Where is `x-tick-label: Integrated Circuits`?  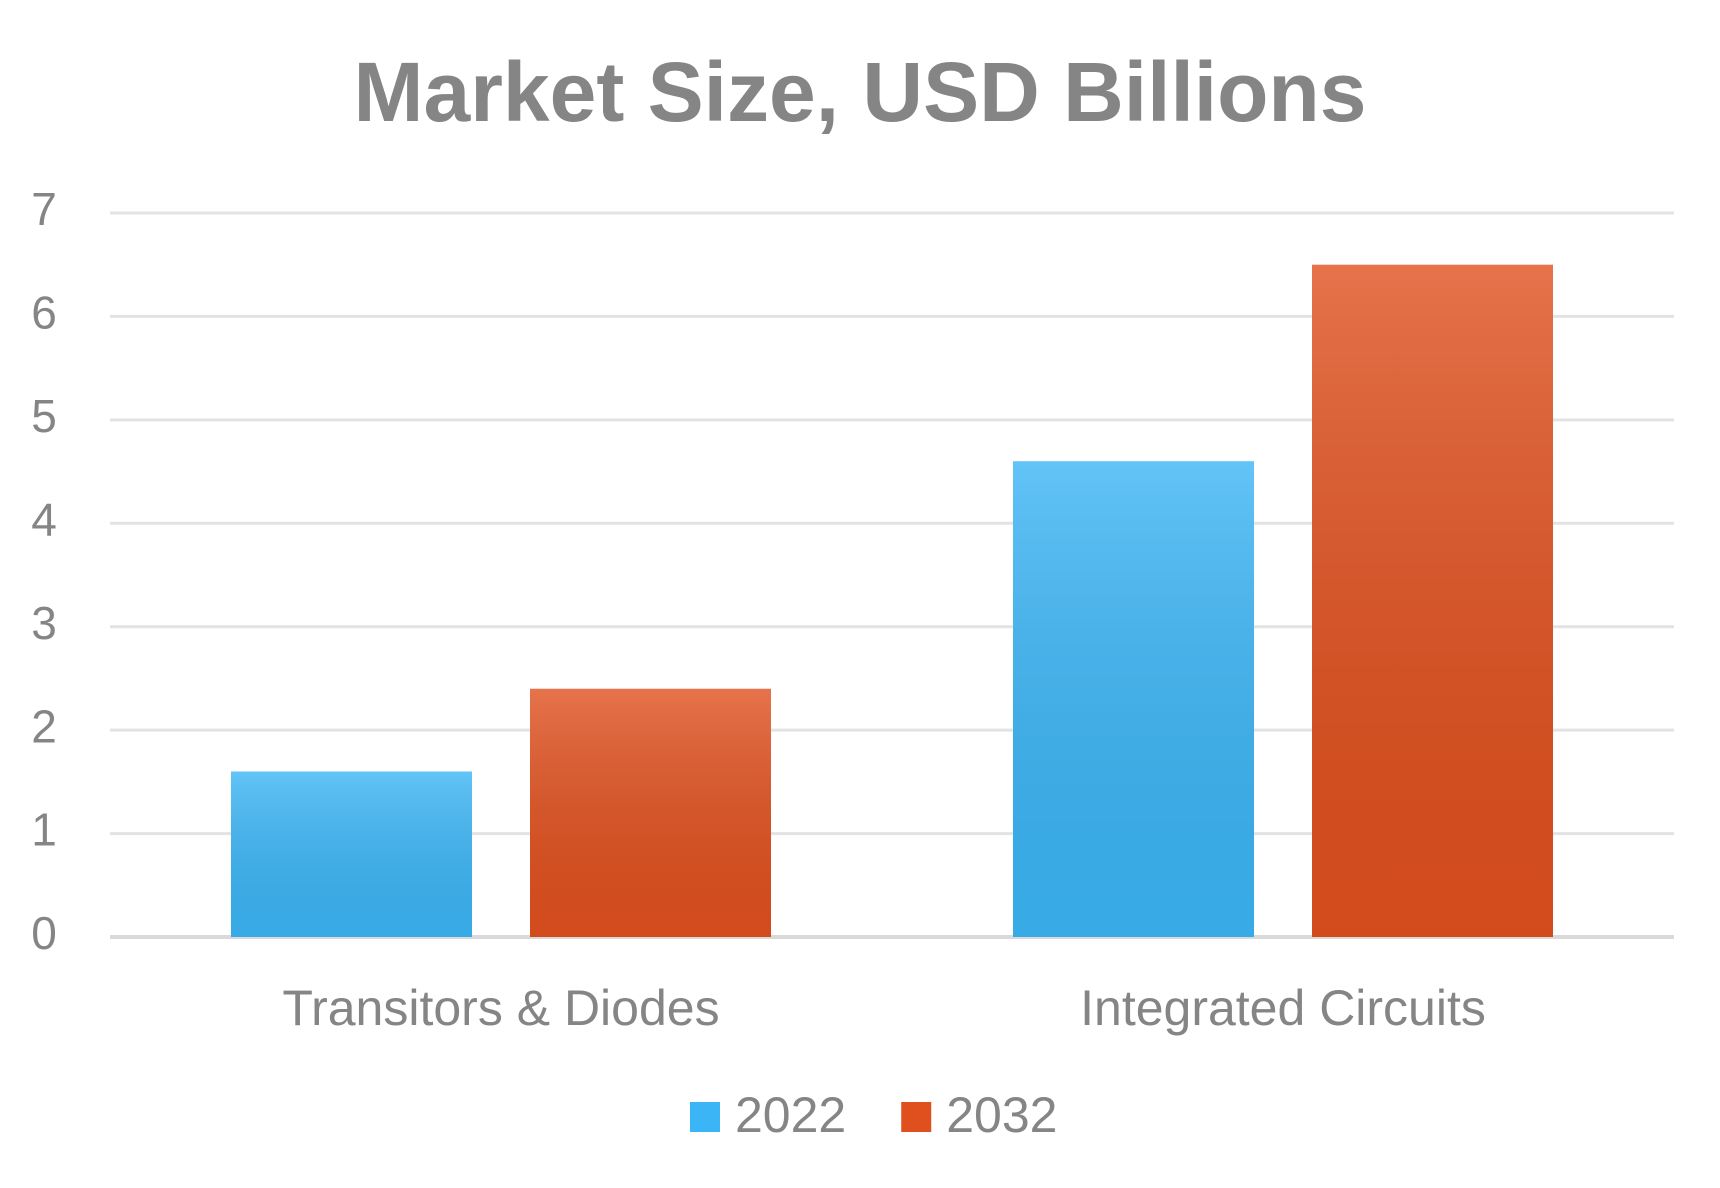
x-tick-label: Integrated Circuits is located at coordinates (1283, 1008).